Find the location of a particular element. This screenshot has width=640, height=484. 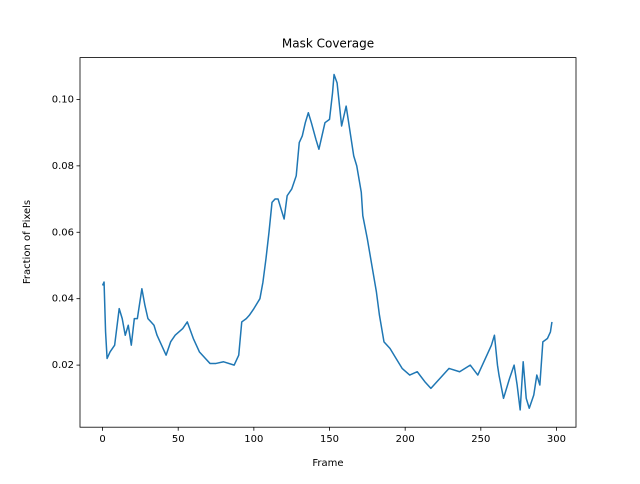

y-tick-label: 0.06 is located at coordinates (63, 232).